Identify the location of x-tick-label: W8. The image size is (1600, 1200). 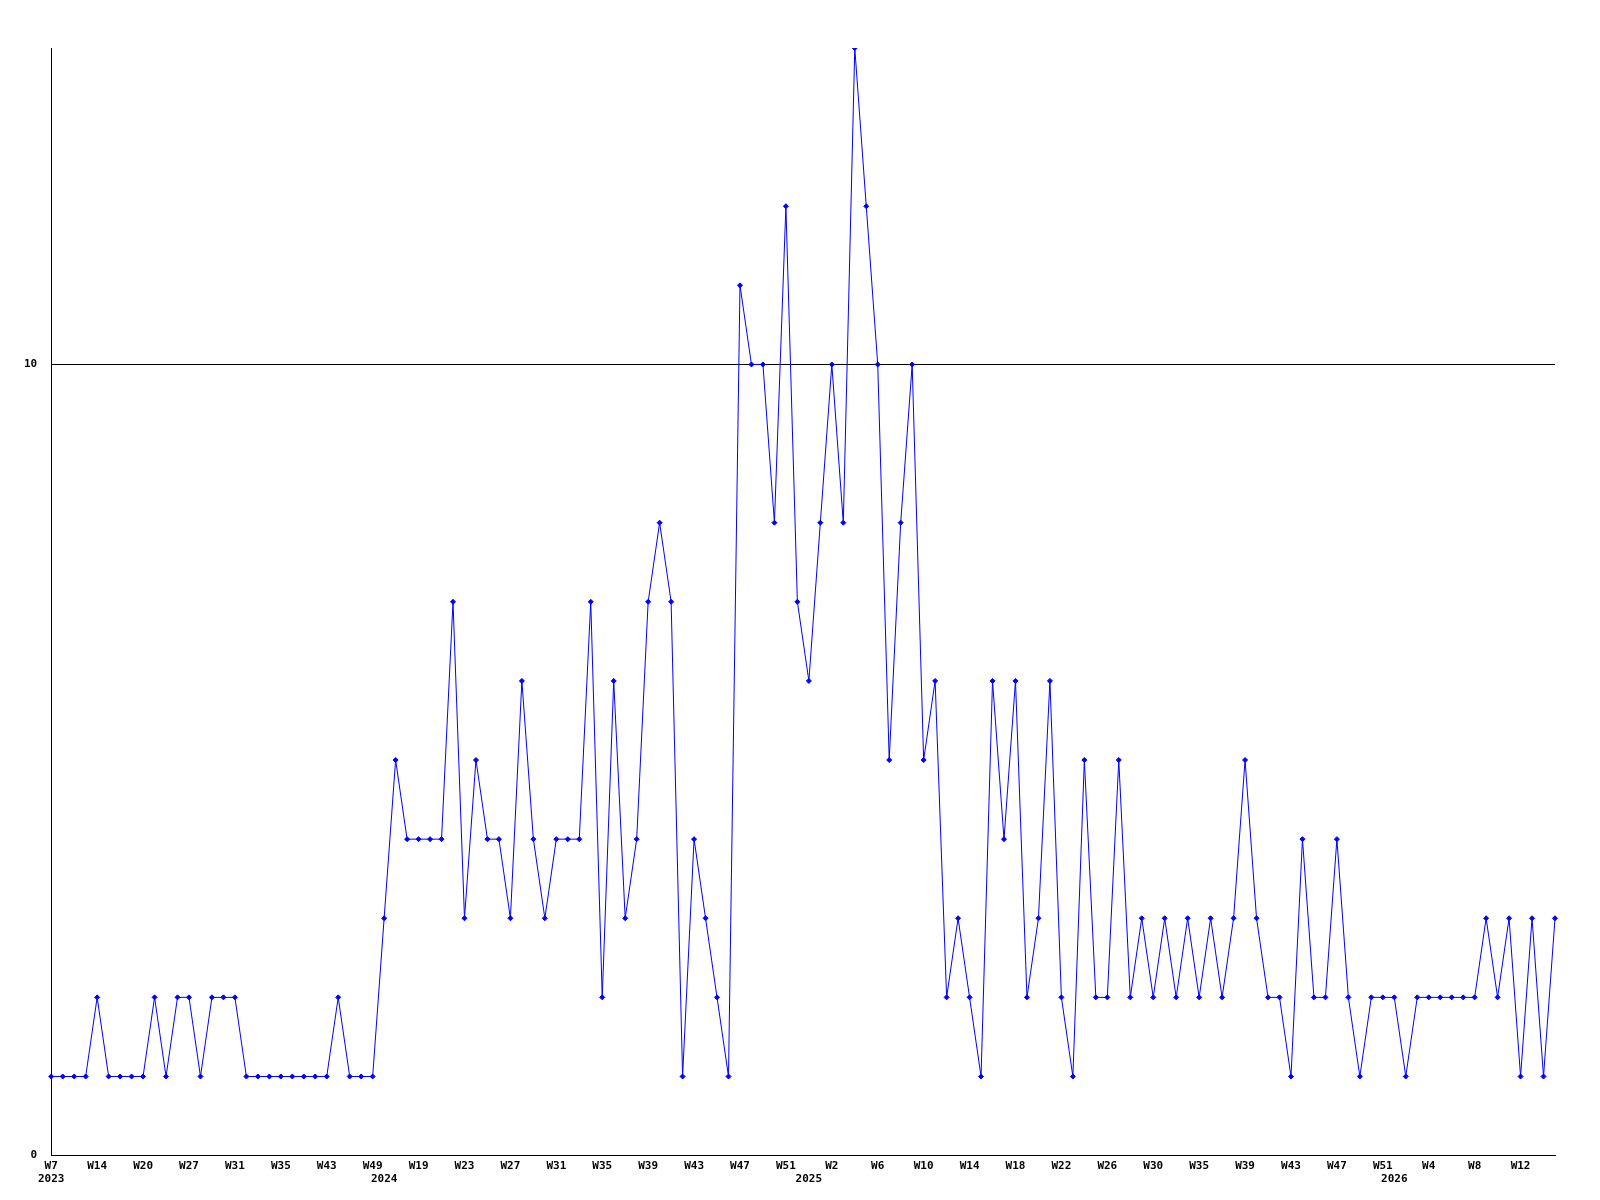
(1475, 1166).